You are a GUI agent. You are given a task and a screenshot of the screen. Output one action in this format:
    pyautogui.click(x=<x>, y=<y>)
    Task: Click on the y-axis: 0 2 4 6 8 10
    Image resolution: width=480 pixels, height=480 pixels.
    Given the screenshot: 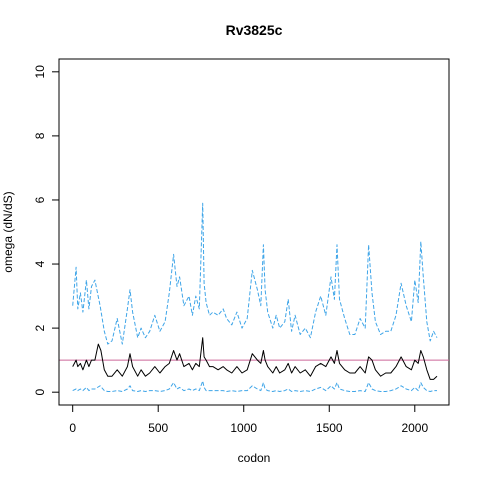 What is the action you would take?
    pyautogui.click(x=46, y=230)
    